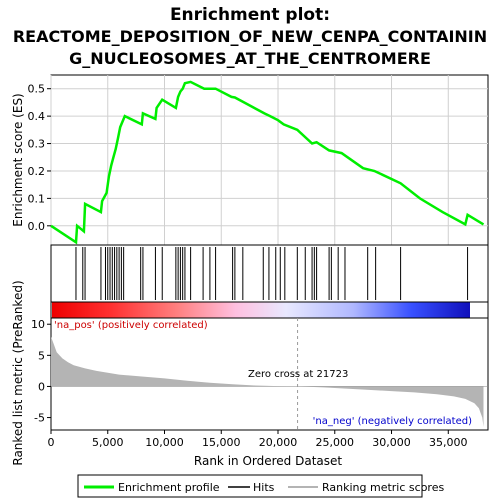 The image size is (500, 500). Describe the element at coordinates (264, 487) in the screenshot. I see `legend-hits-label: Hits` at that location.